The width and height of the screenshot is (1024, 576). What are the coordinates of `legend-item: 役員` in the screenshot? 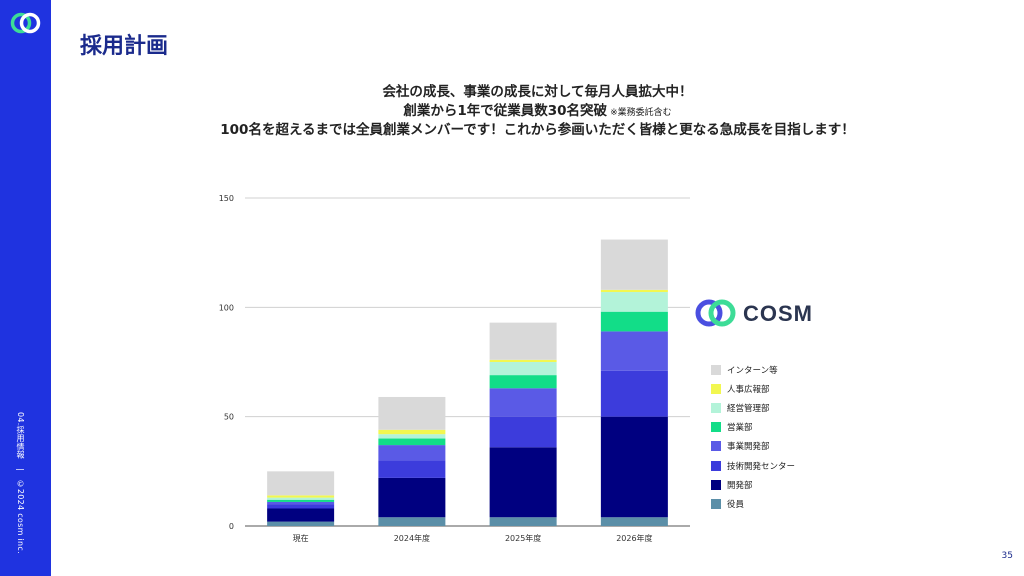 It's located at (753, 503).